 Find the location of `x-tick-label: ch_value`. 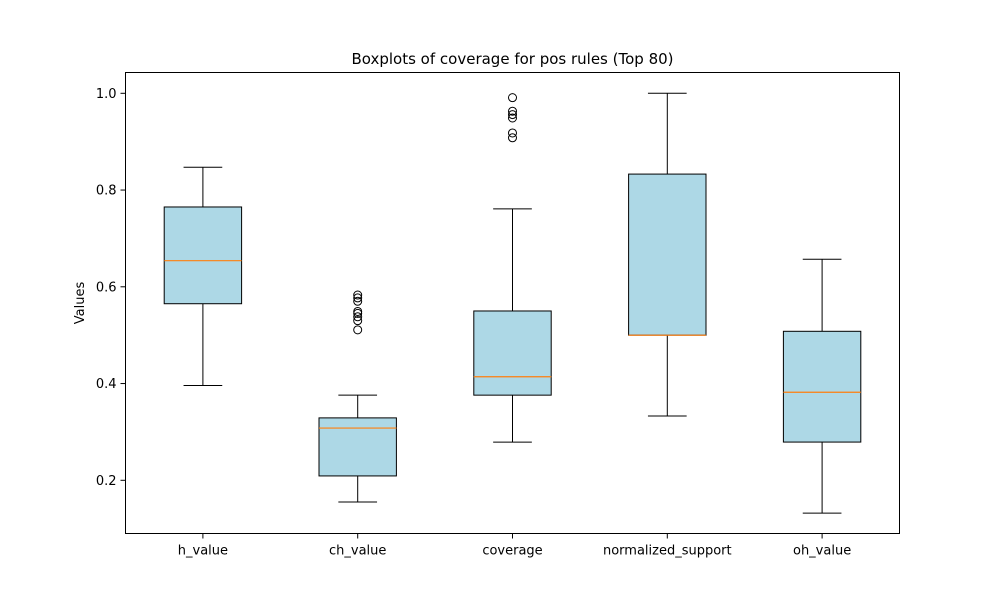

x-tick-label: ch_value is located at coordinates (357, 551).